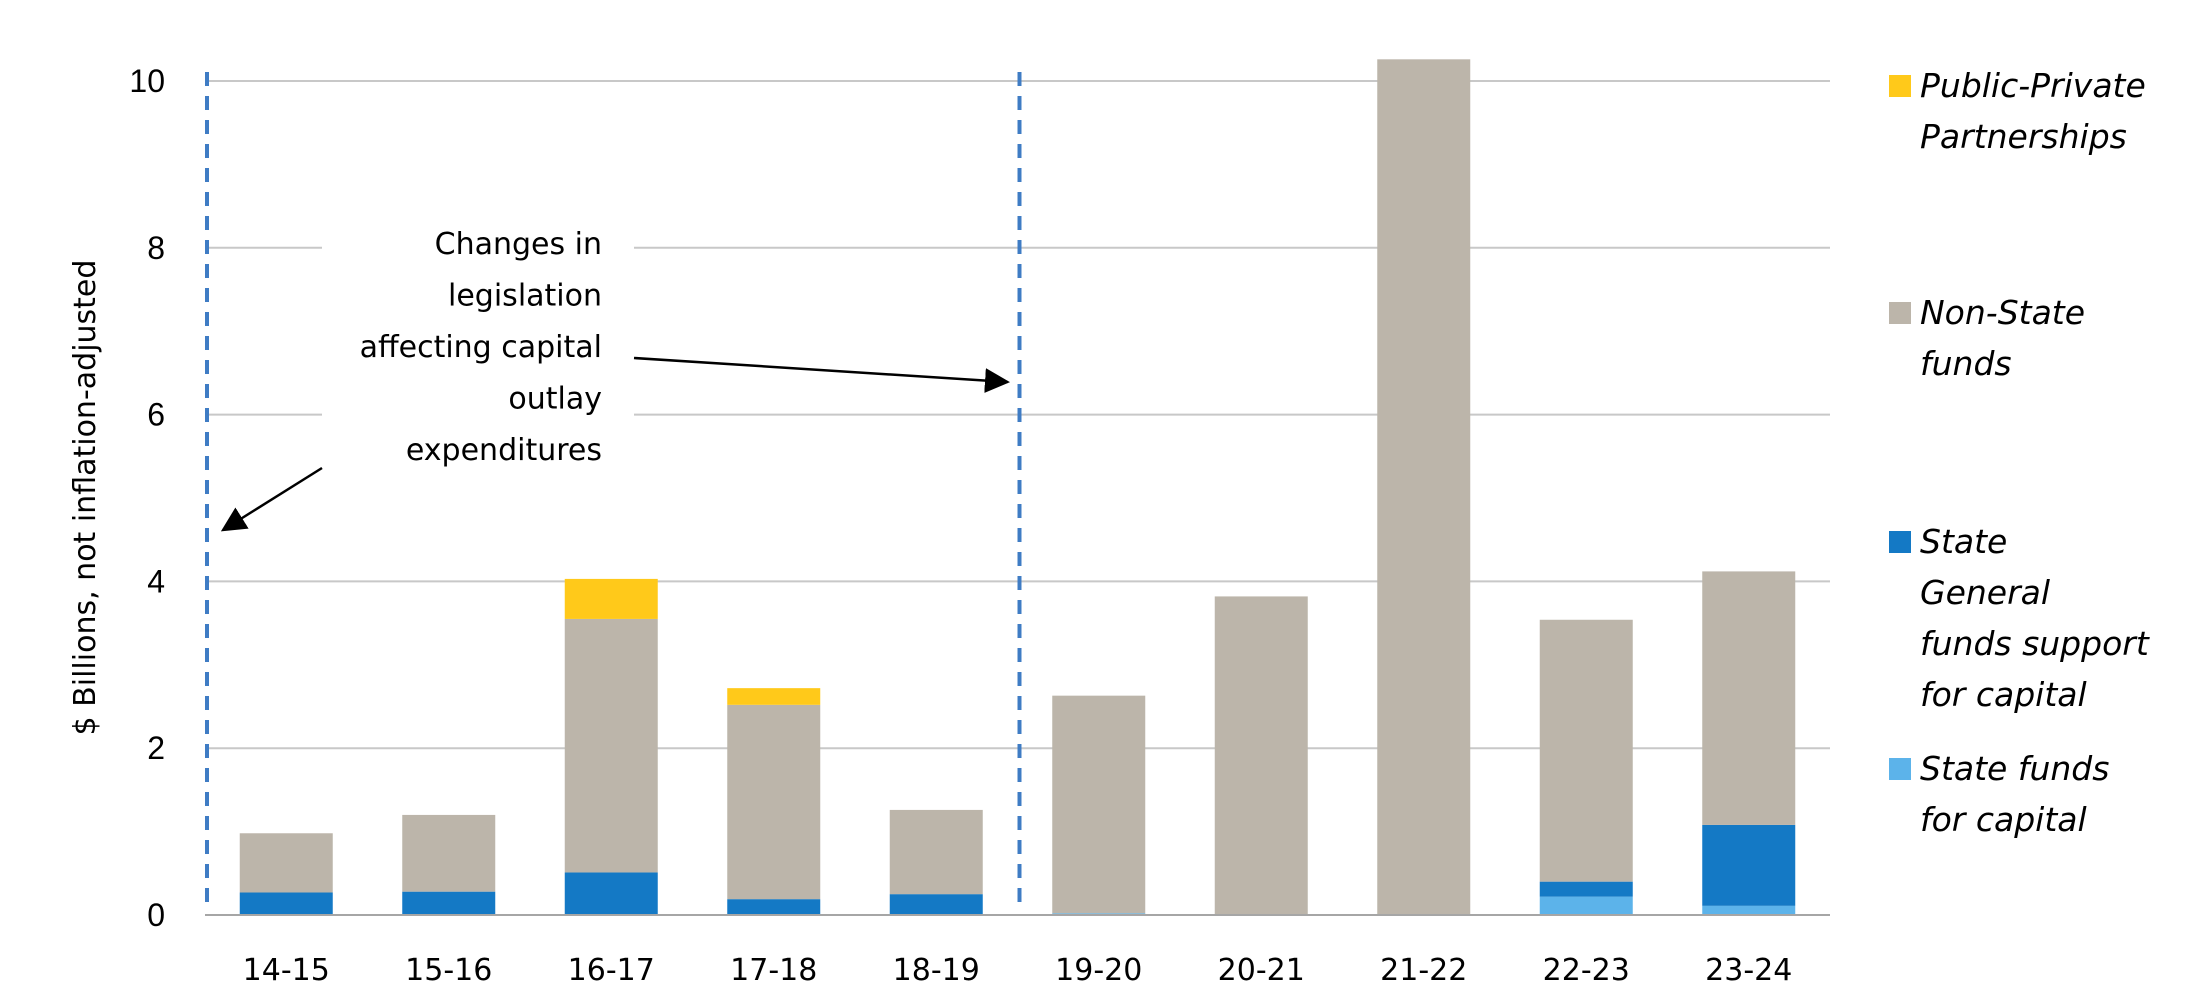 The image size is (2189, 1000). What do you see at coordinates (1098, 970) in the screenshot?
I see `x-tick-label-19-20: 19-20` at bounding box center [1098, 970].